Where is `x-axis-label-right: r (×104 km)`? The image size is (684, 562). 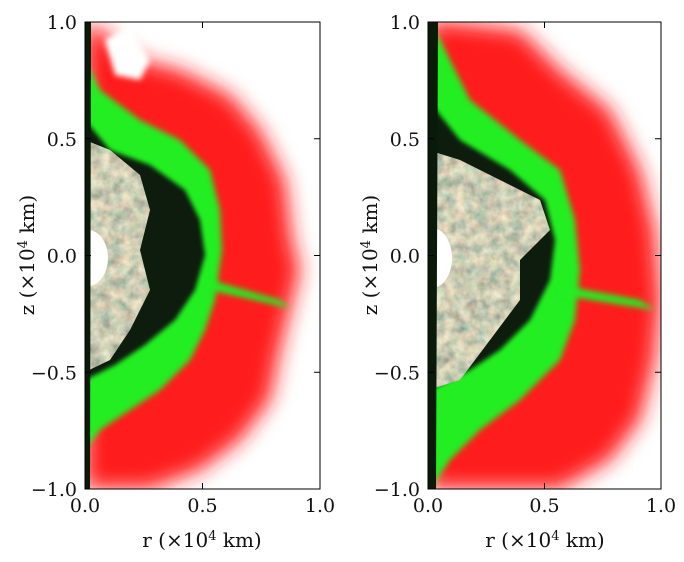 x-axis-label-right: r (×104 km) is located at coordinates (544, 540).